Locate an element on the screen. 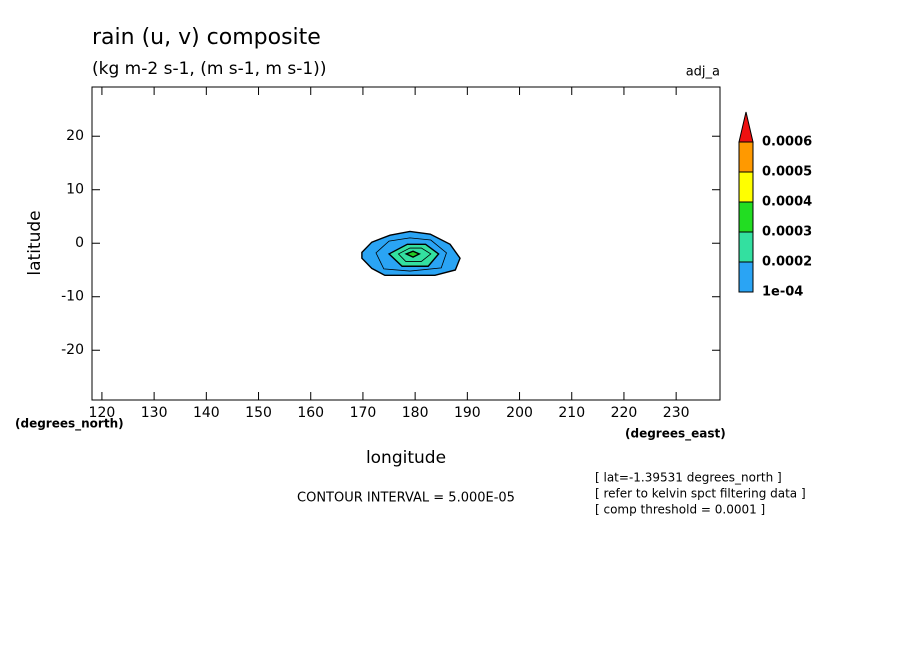 Image resolution: width=904 pixels, height=654 pixels. contour-interval: CONTOUR INTERVAL = 5.000E-05 is located at coordinates (406, 498).